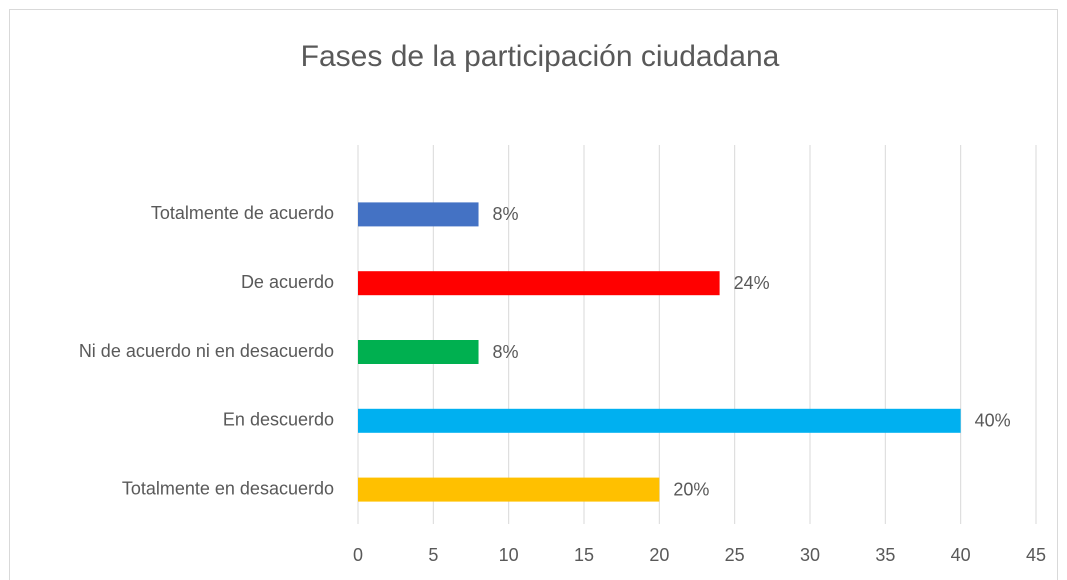  Describe the element at coordinates (287, 282) in the screenshot. I see `y-tick-label: De acuerdo` at that location.